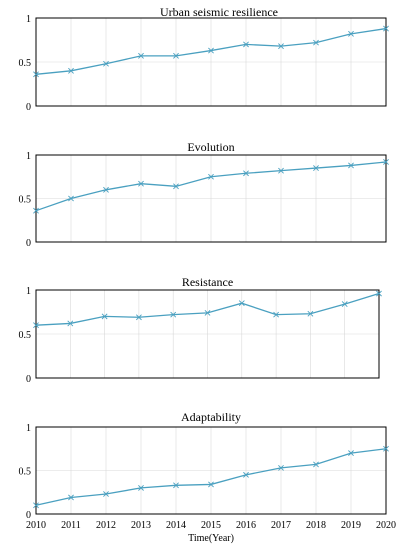 This screenshot has height=550, width=401. I want to click on x-tick-label: 2019, so click(351, 525).